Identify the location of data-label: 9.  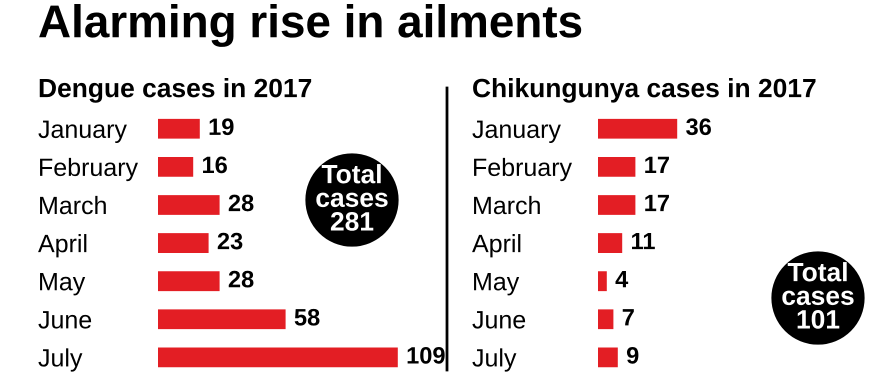
(632, 355).